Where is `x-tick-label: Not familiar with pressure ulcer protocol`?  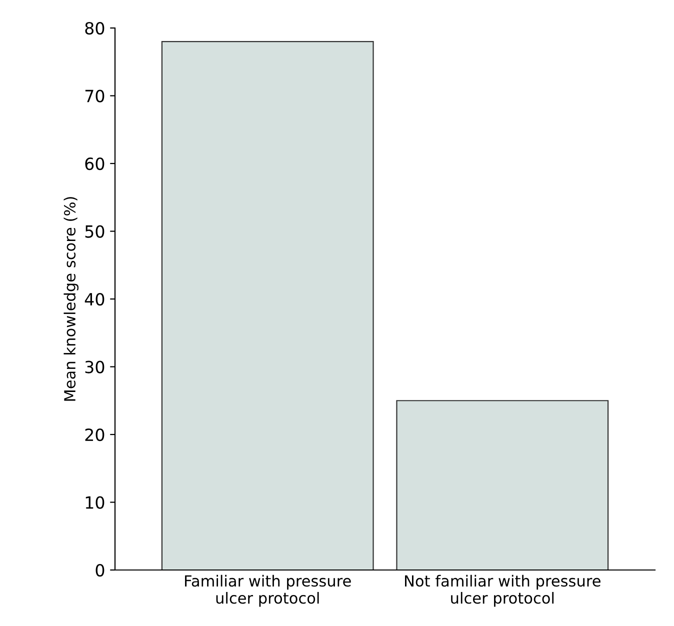 x-tick-label: Not familiar with pressure ulcer protocol is located at coordinates (502, 590).